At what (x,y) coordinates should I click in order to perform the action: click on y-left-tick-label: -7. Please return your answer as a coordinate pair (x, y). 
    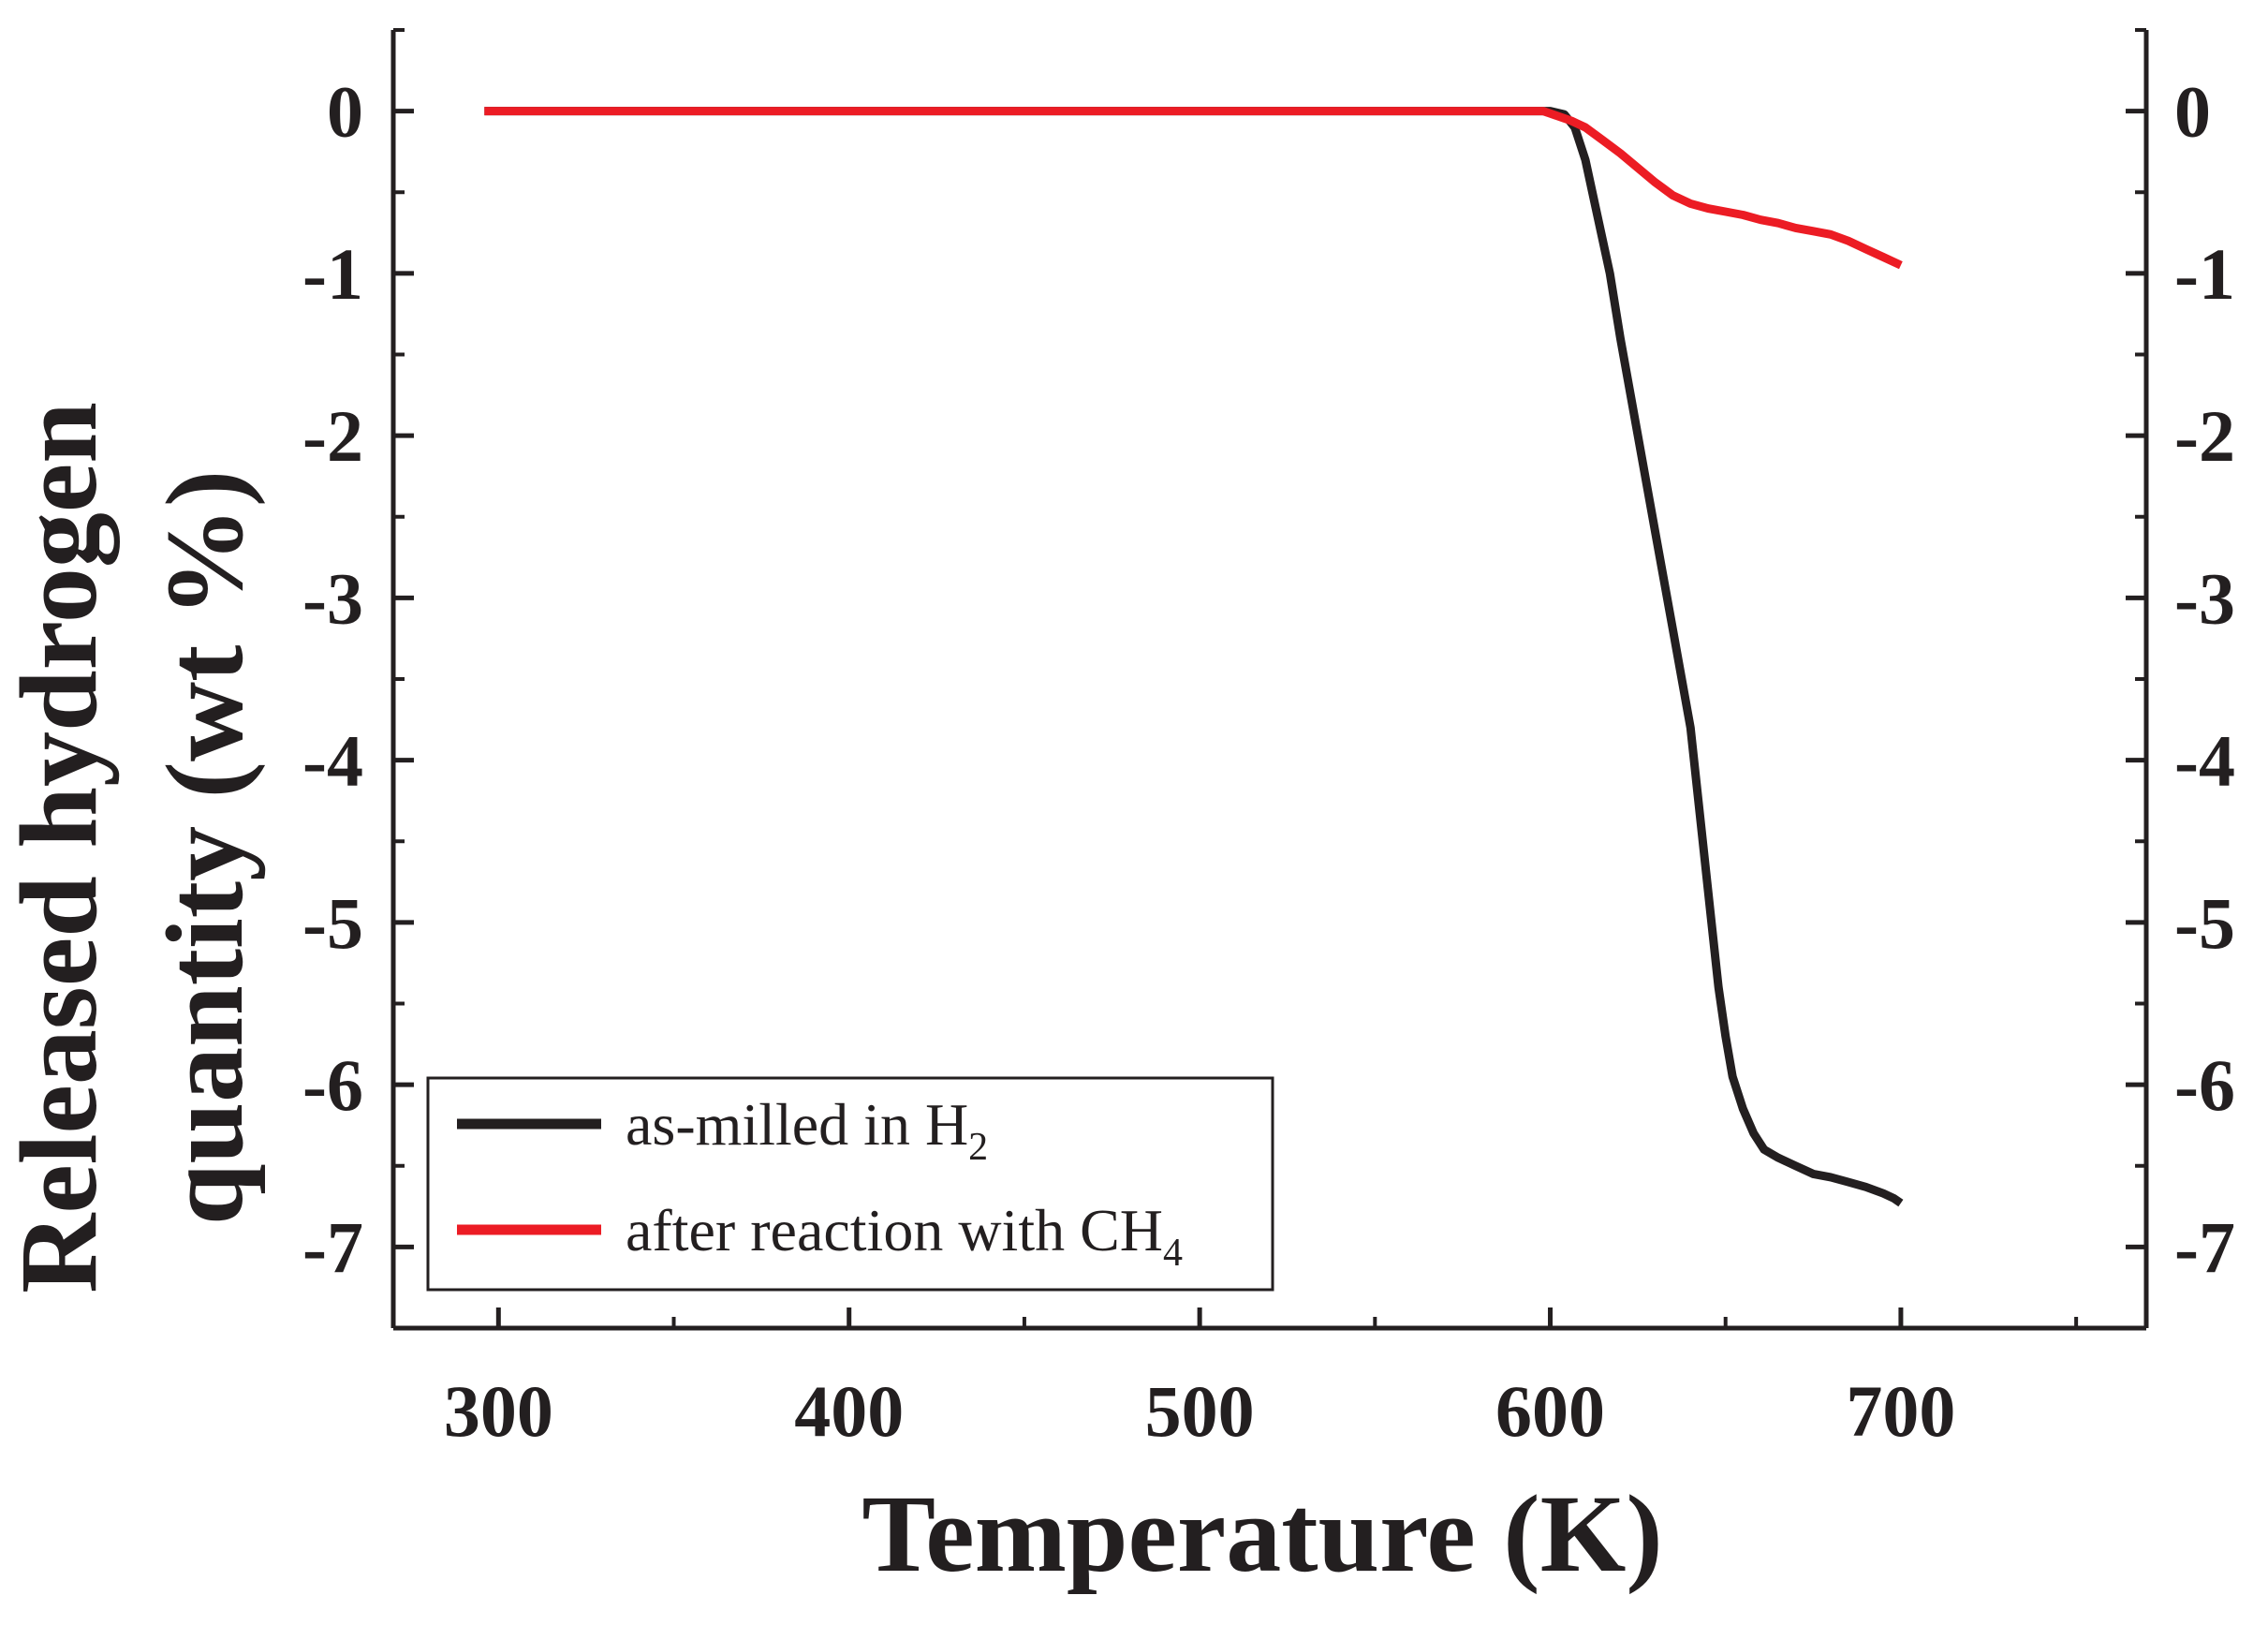
    Looking at the image, I should click on (332, 1247).